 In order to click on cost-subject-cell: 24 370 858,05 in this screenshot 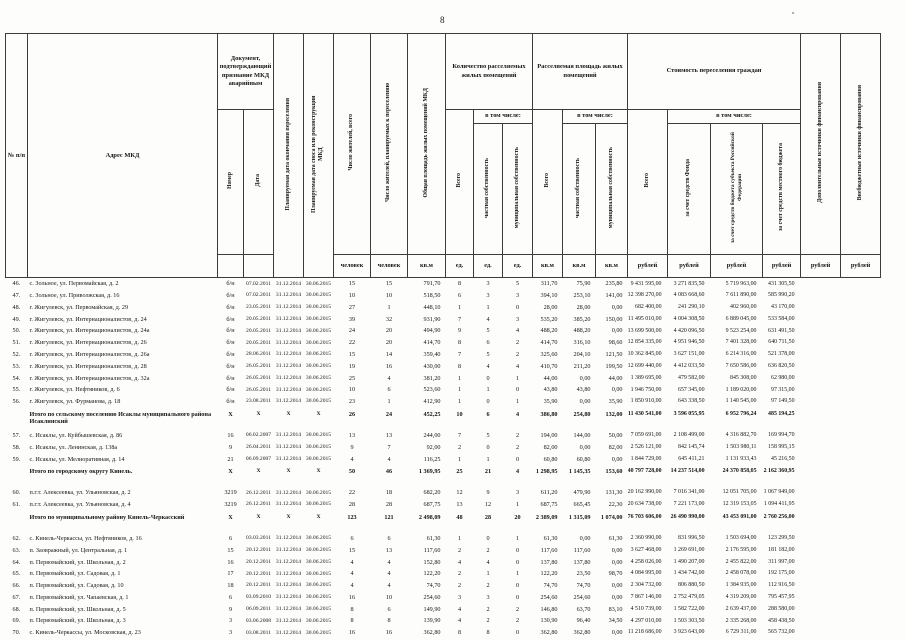, I will do `click(739, 470)`.